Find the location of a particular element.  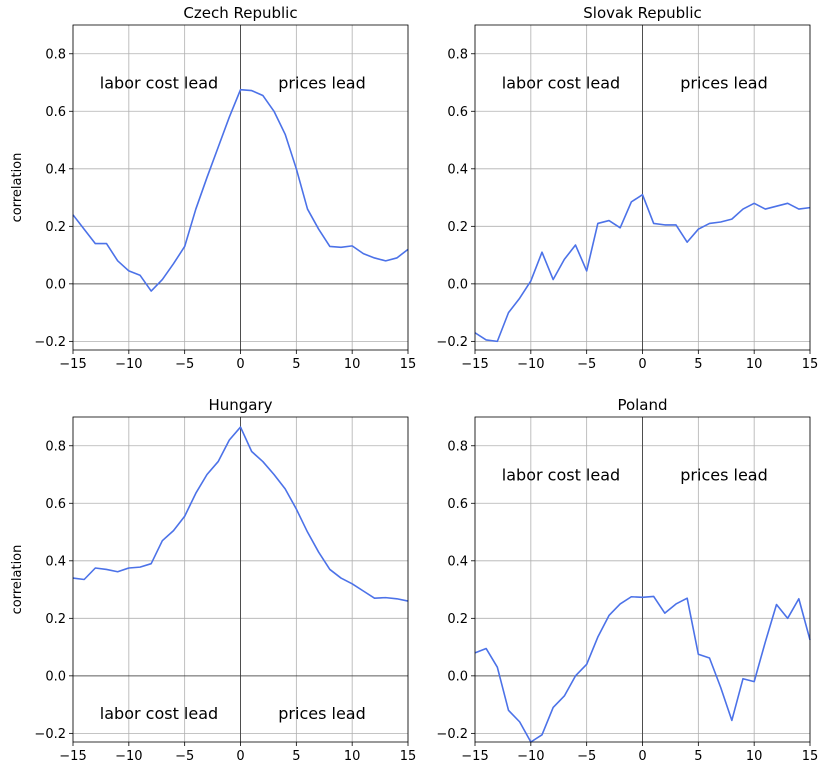

chart-title: Hungary is located at coordinates (240, 405).